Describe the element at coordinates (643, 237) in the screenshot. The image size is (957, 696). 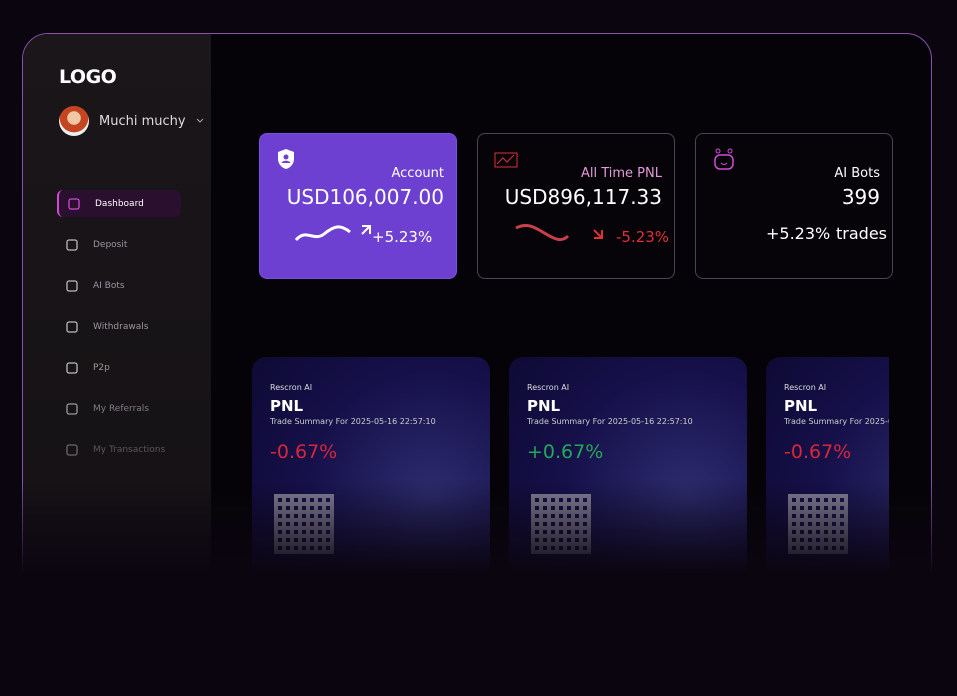
I see `stat-change: -5.23%` at that location.